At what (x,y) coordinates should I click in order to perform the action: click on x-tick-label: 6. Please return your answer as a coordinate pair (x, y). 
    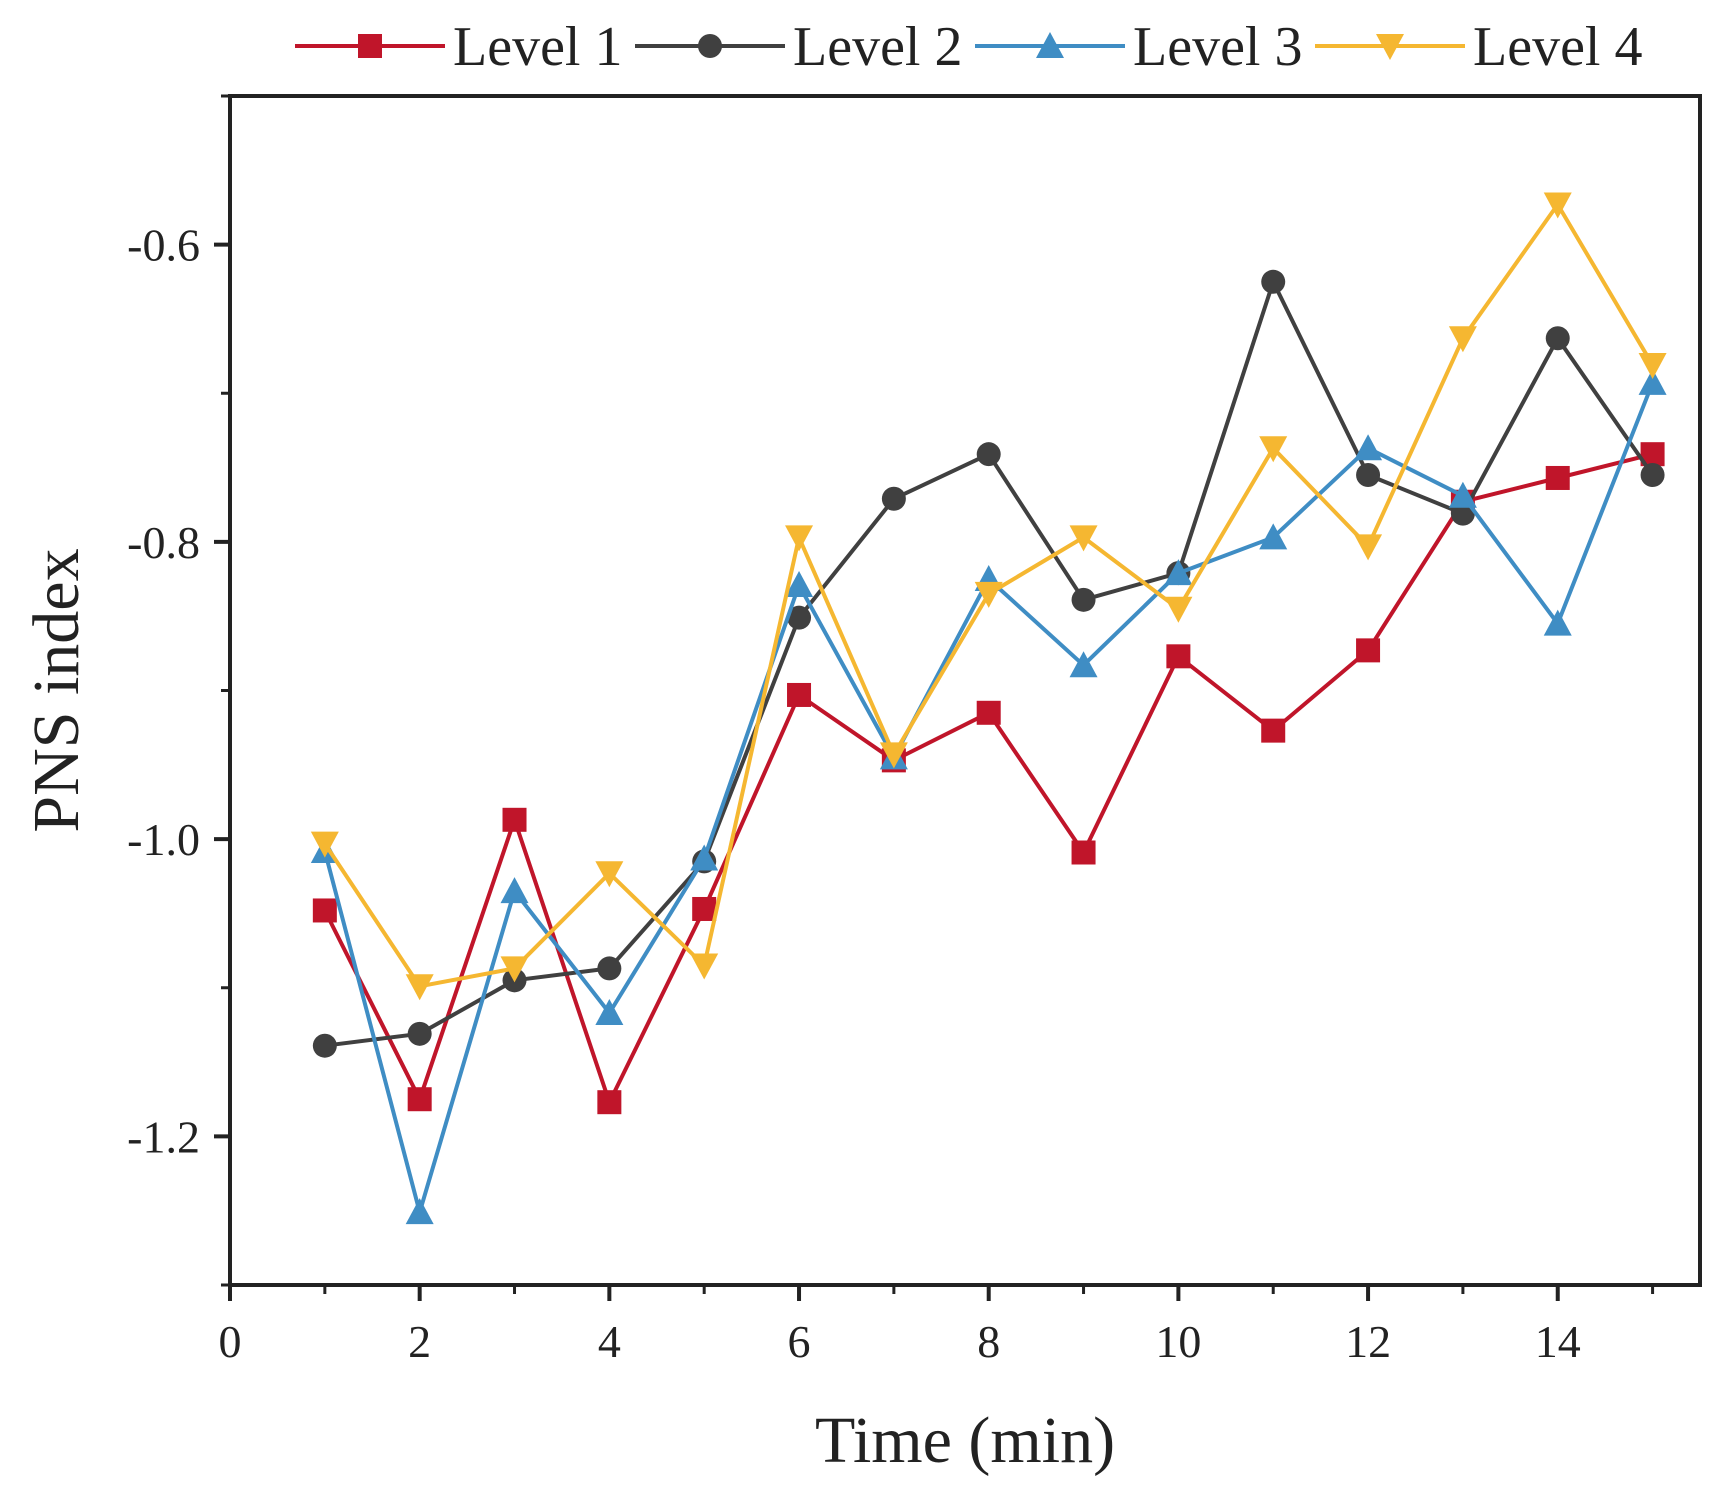
    Looking at the image, I should click on (799, 1341).